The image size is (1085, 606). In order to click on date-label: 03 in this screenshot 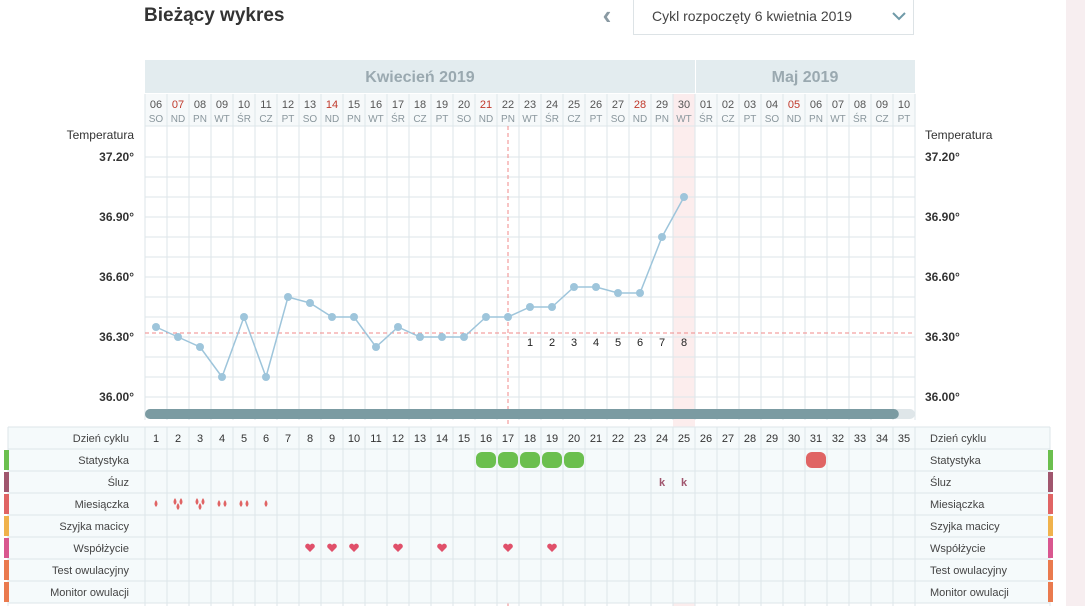, I will do `click(750, 105)`.